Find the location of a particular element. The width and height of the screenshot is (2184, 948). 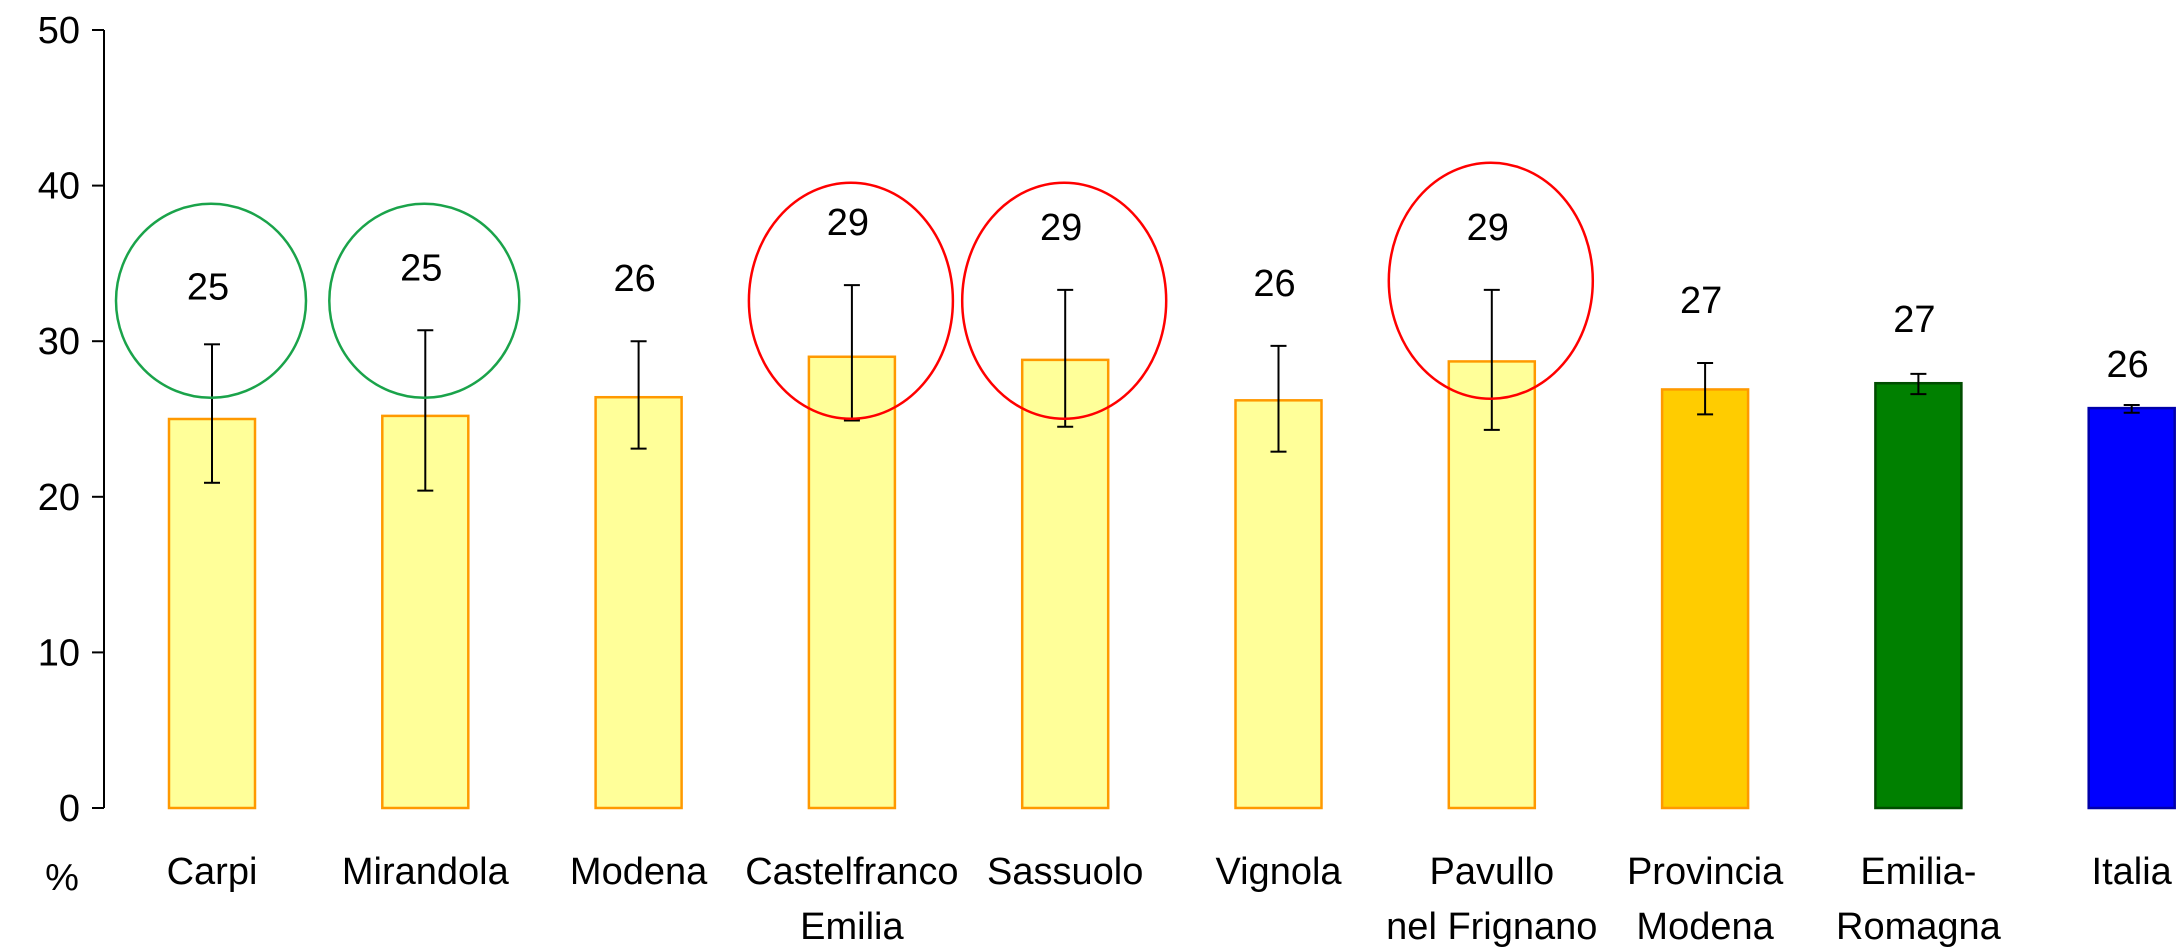

y-axis: 0 10 20 30 40 50 is located at coordinates (71, 420).